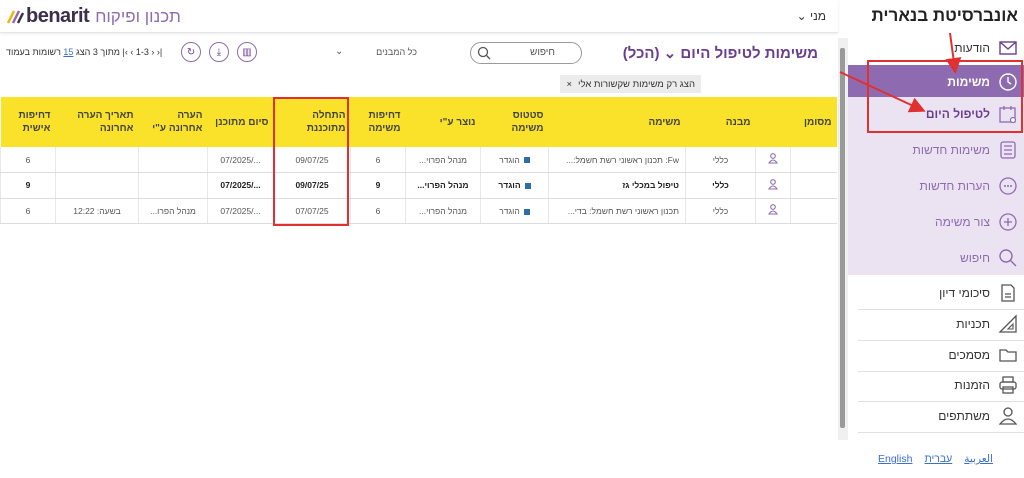 This screenshot has height=478, width=1024. Describe the element at coordinates (773, 122) in the screenshot. I see `column-header` at that location.